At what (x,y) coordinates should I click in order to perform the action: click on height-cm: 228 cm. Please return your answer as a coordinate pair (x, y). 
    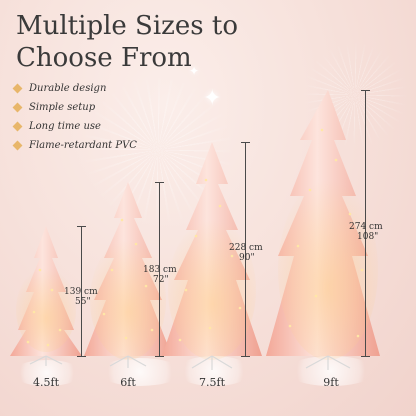
    Looking at the image, I should click on (246, 248).